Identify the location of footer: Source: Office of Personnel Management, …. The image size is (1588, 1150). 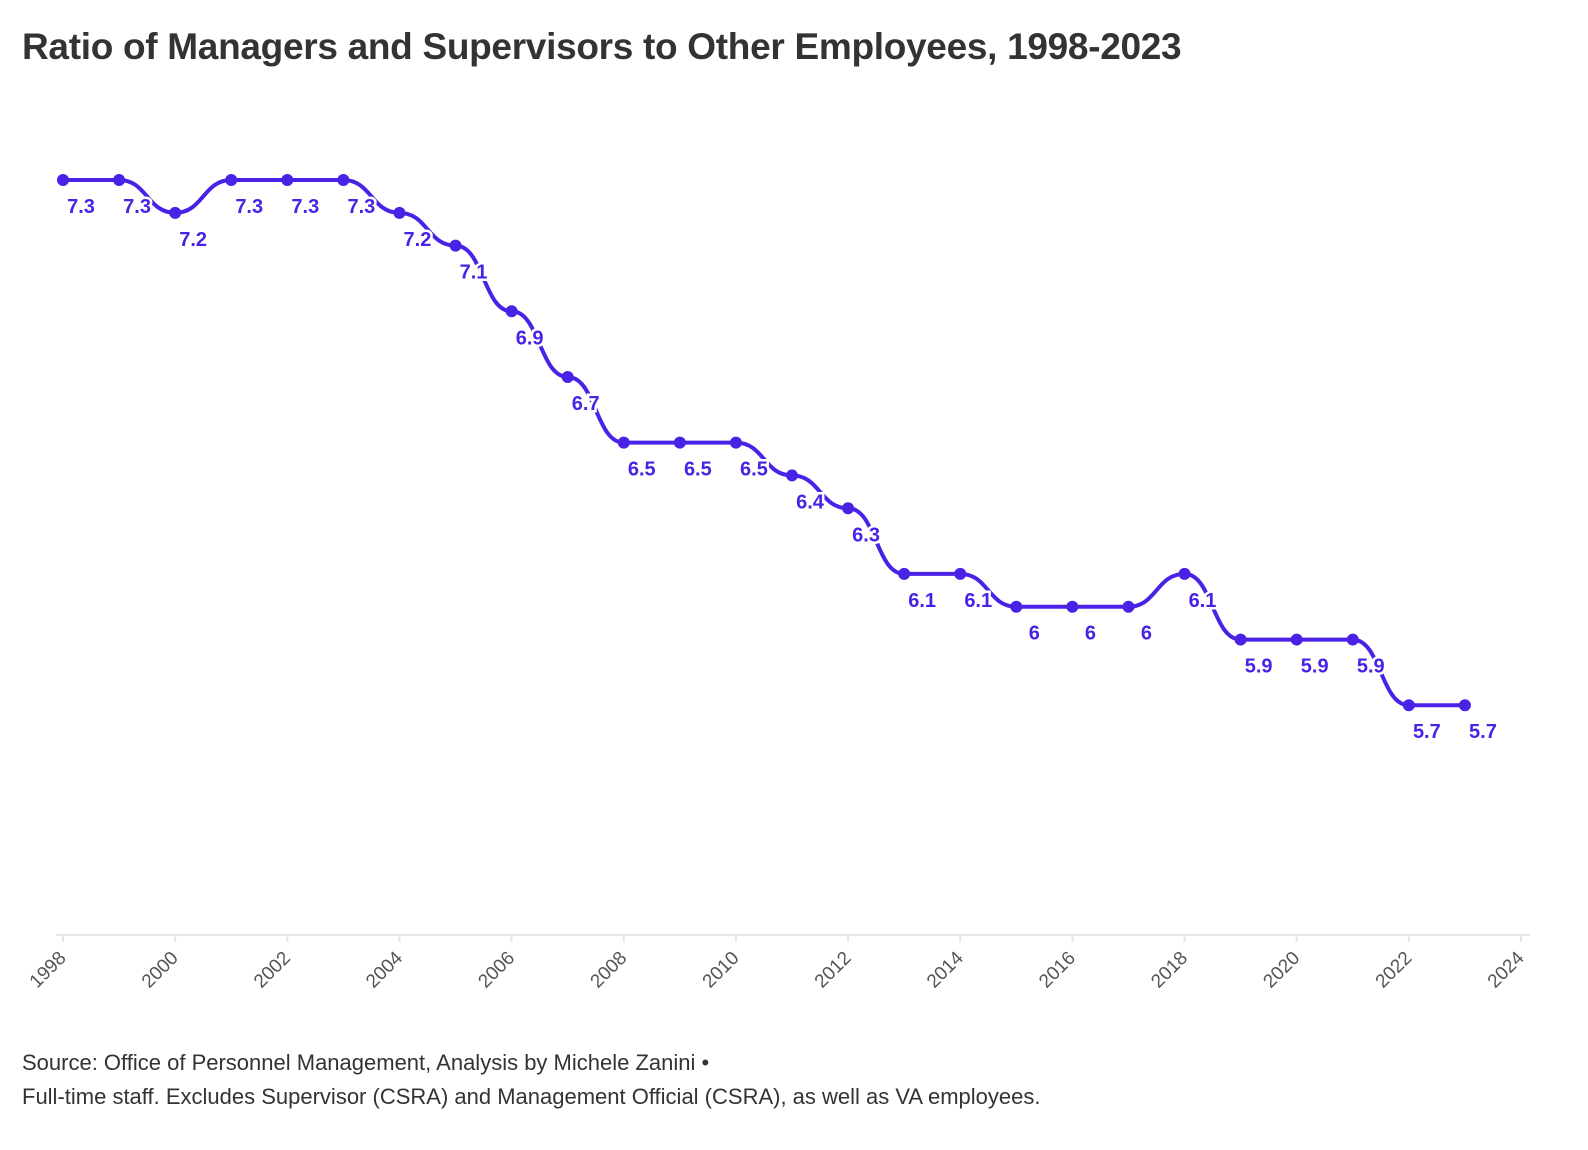
(531, 1080).